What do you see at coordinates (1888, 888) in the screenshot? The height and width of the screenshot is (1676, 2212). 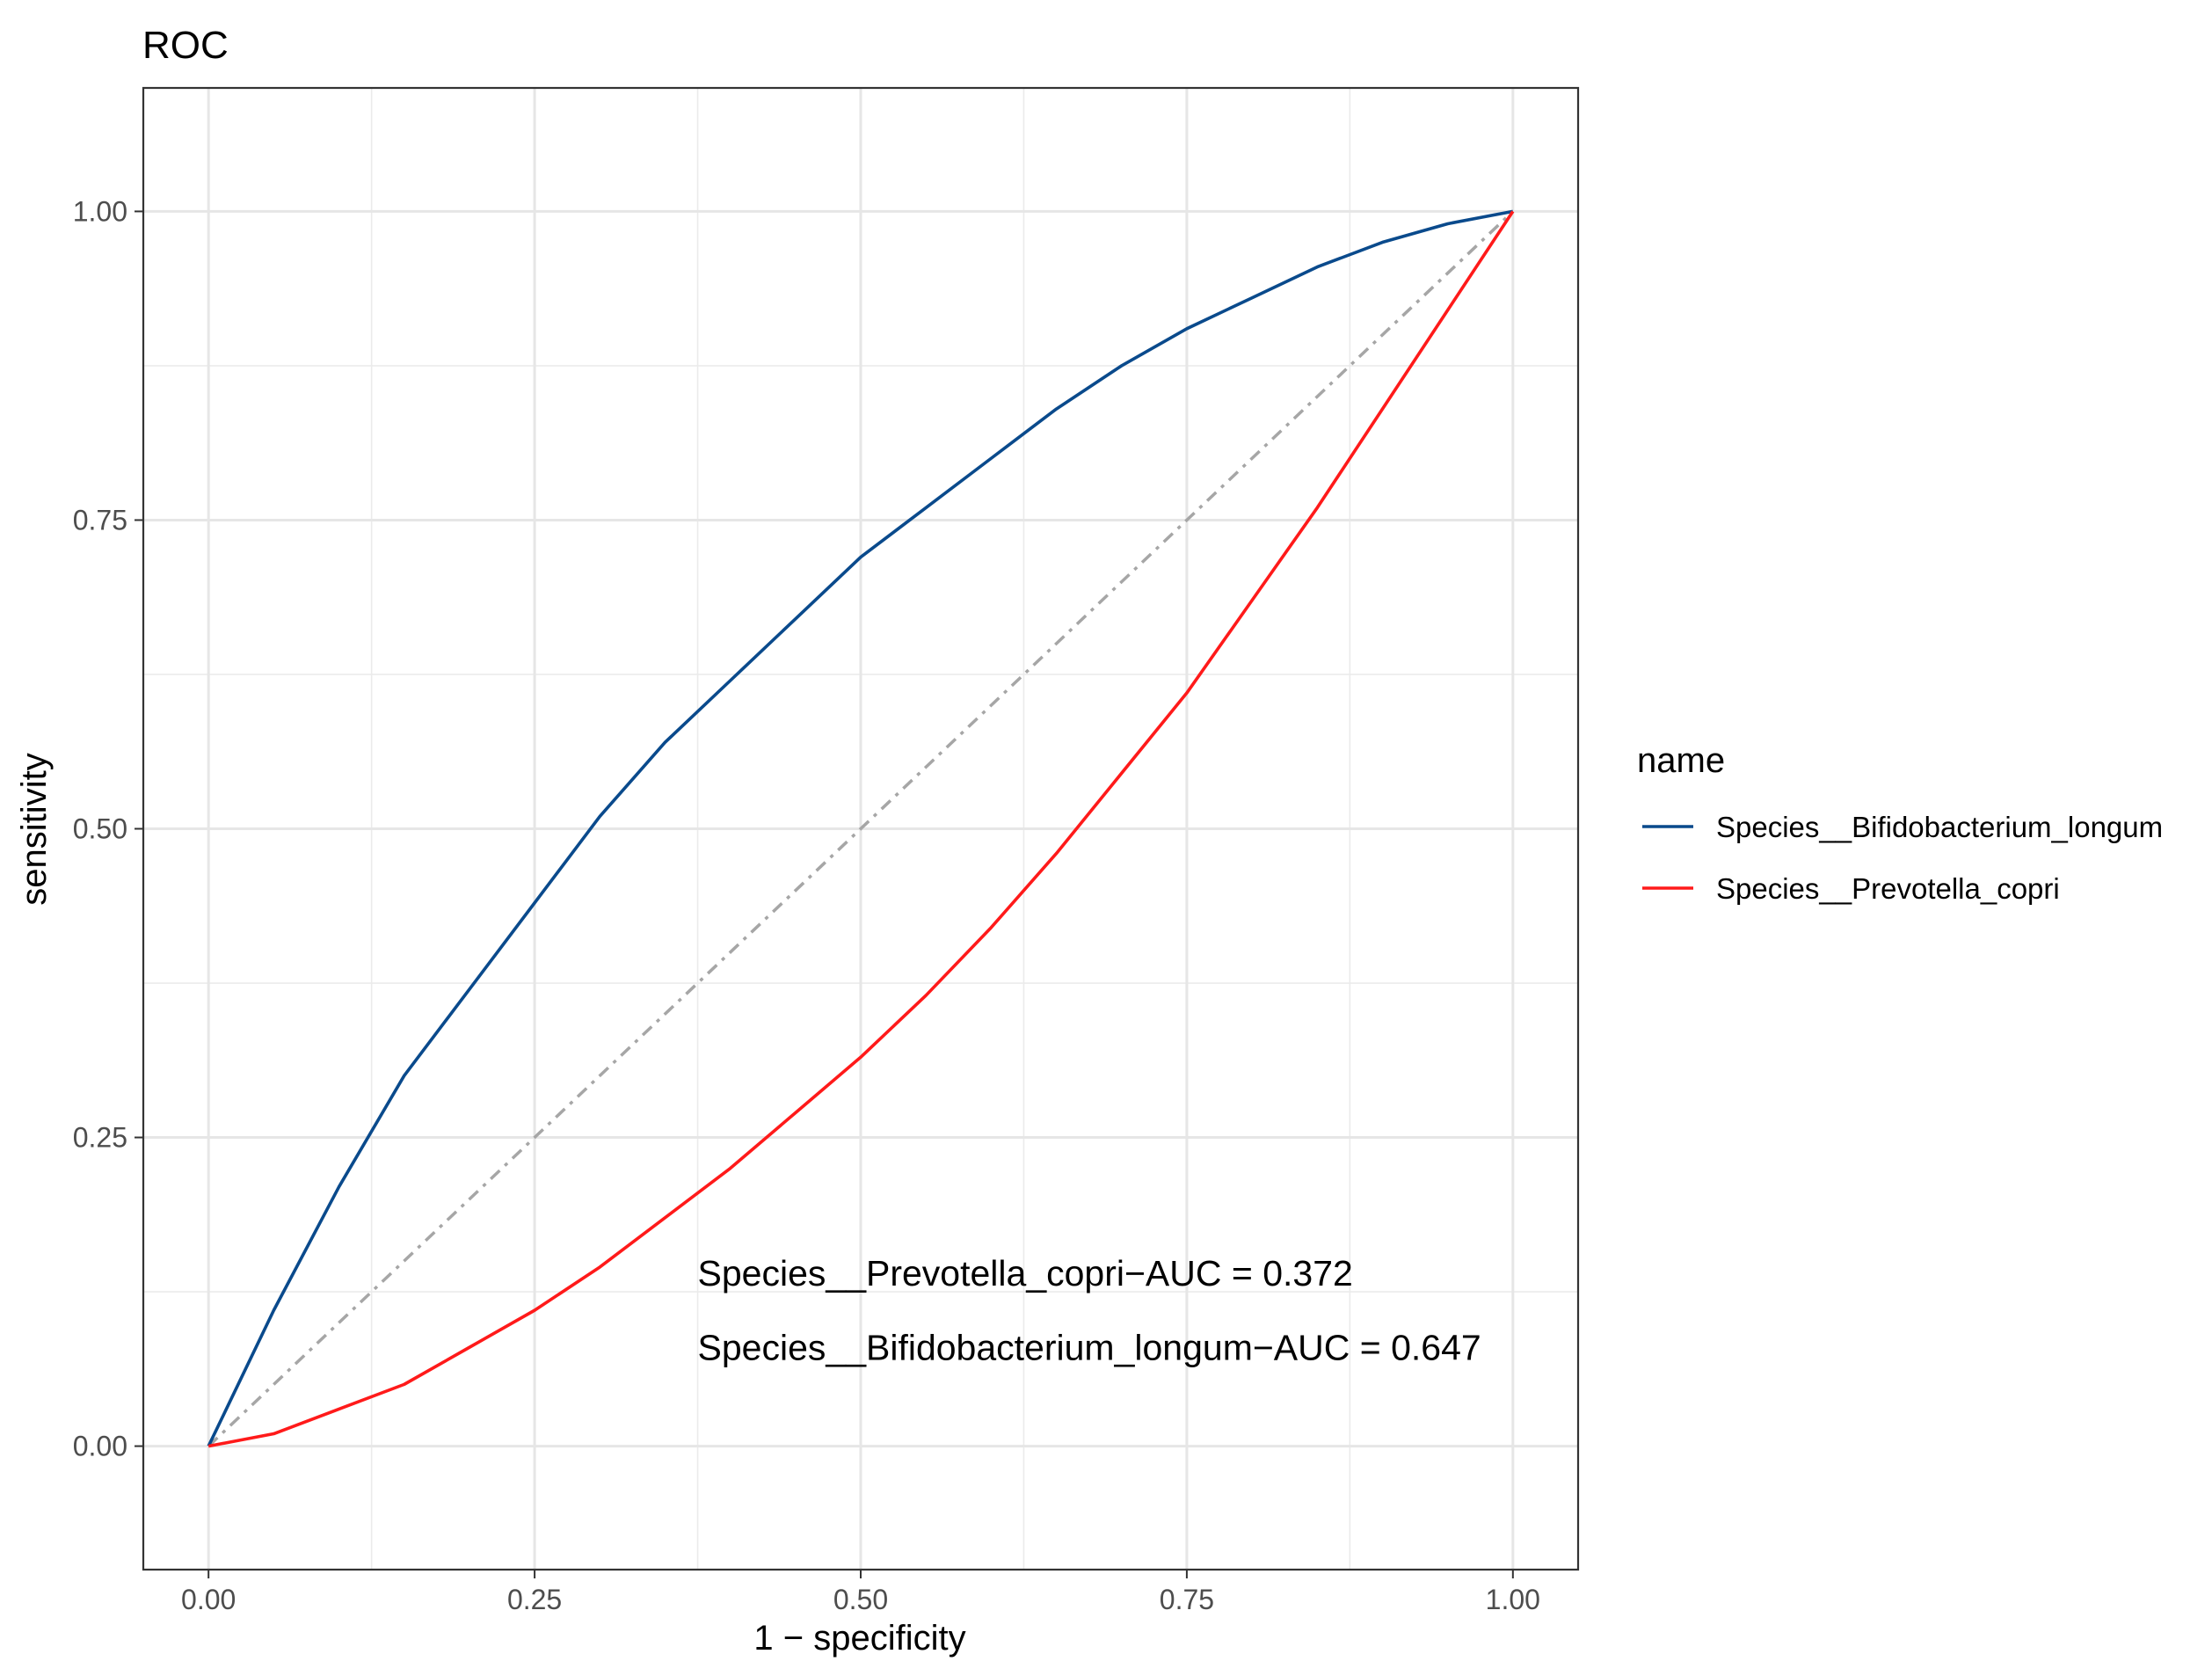 I see `legend-label-2: Species__Prevotella_copri` at bounding box center [1888, 888].